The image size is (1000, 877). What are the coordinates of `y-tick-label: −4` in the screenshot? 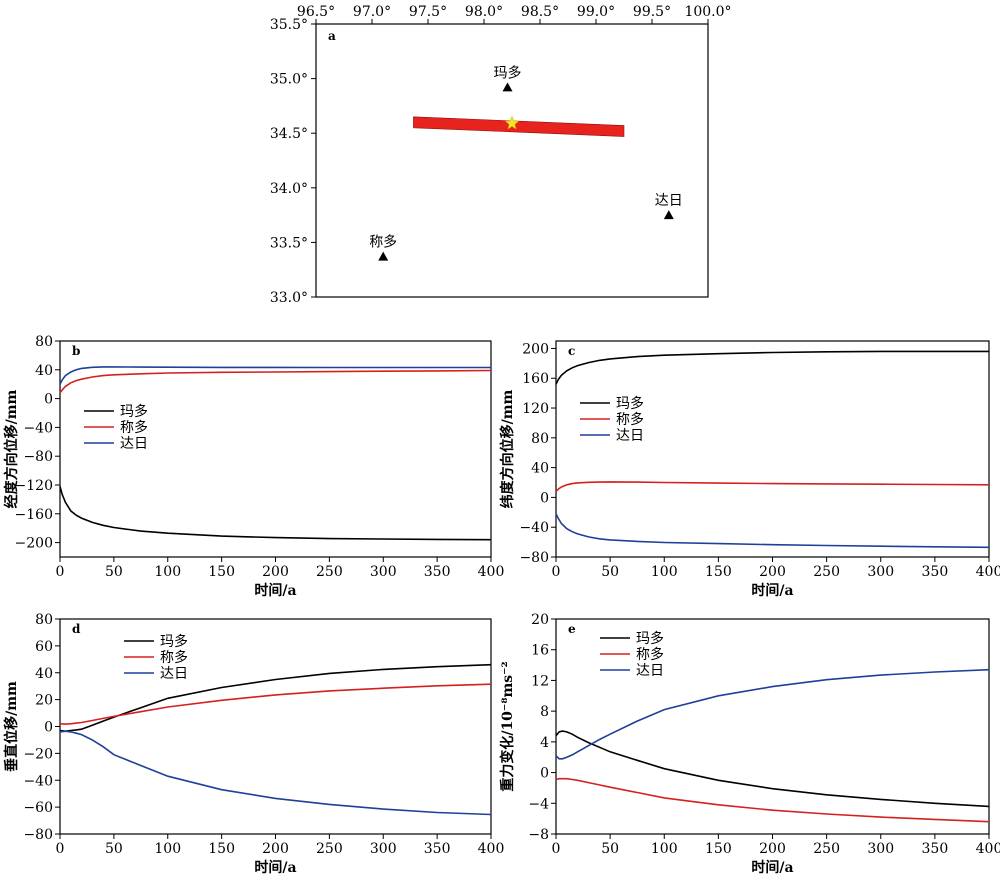 It's located at (538, 804).